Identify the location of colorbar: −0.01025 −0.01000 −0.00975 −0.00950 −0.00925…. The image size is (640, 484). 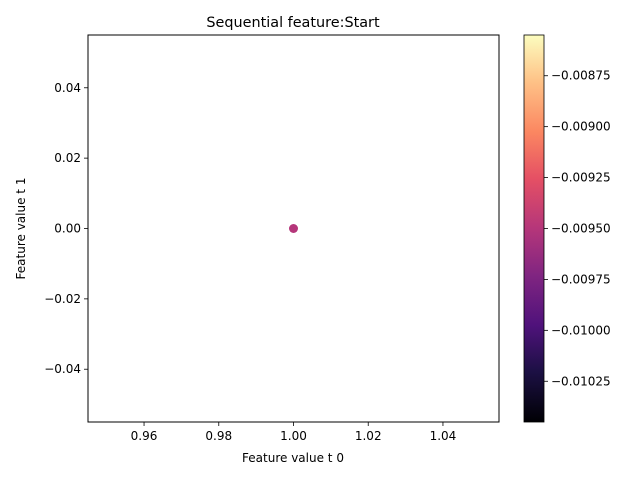
(567, 228).